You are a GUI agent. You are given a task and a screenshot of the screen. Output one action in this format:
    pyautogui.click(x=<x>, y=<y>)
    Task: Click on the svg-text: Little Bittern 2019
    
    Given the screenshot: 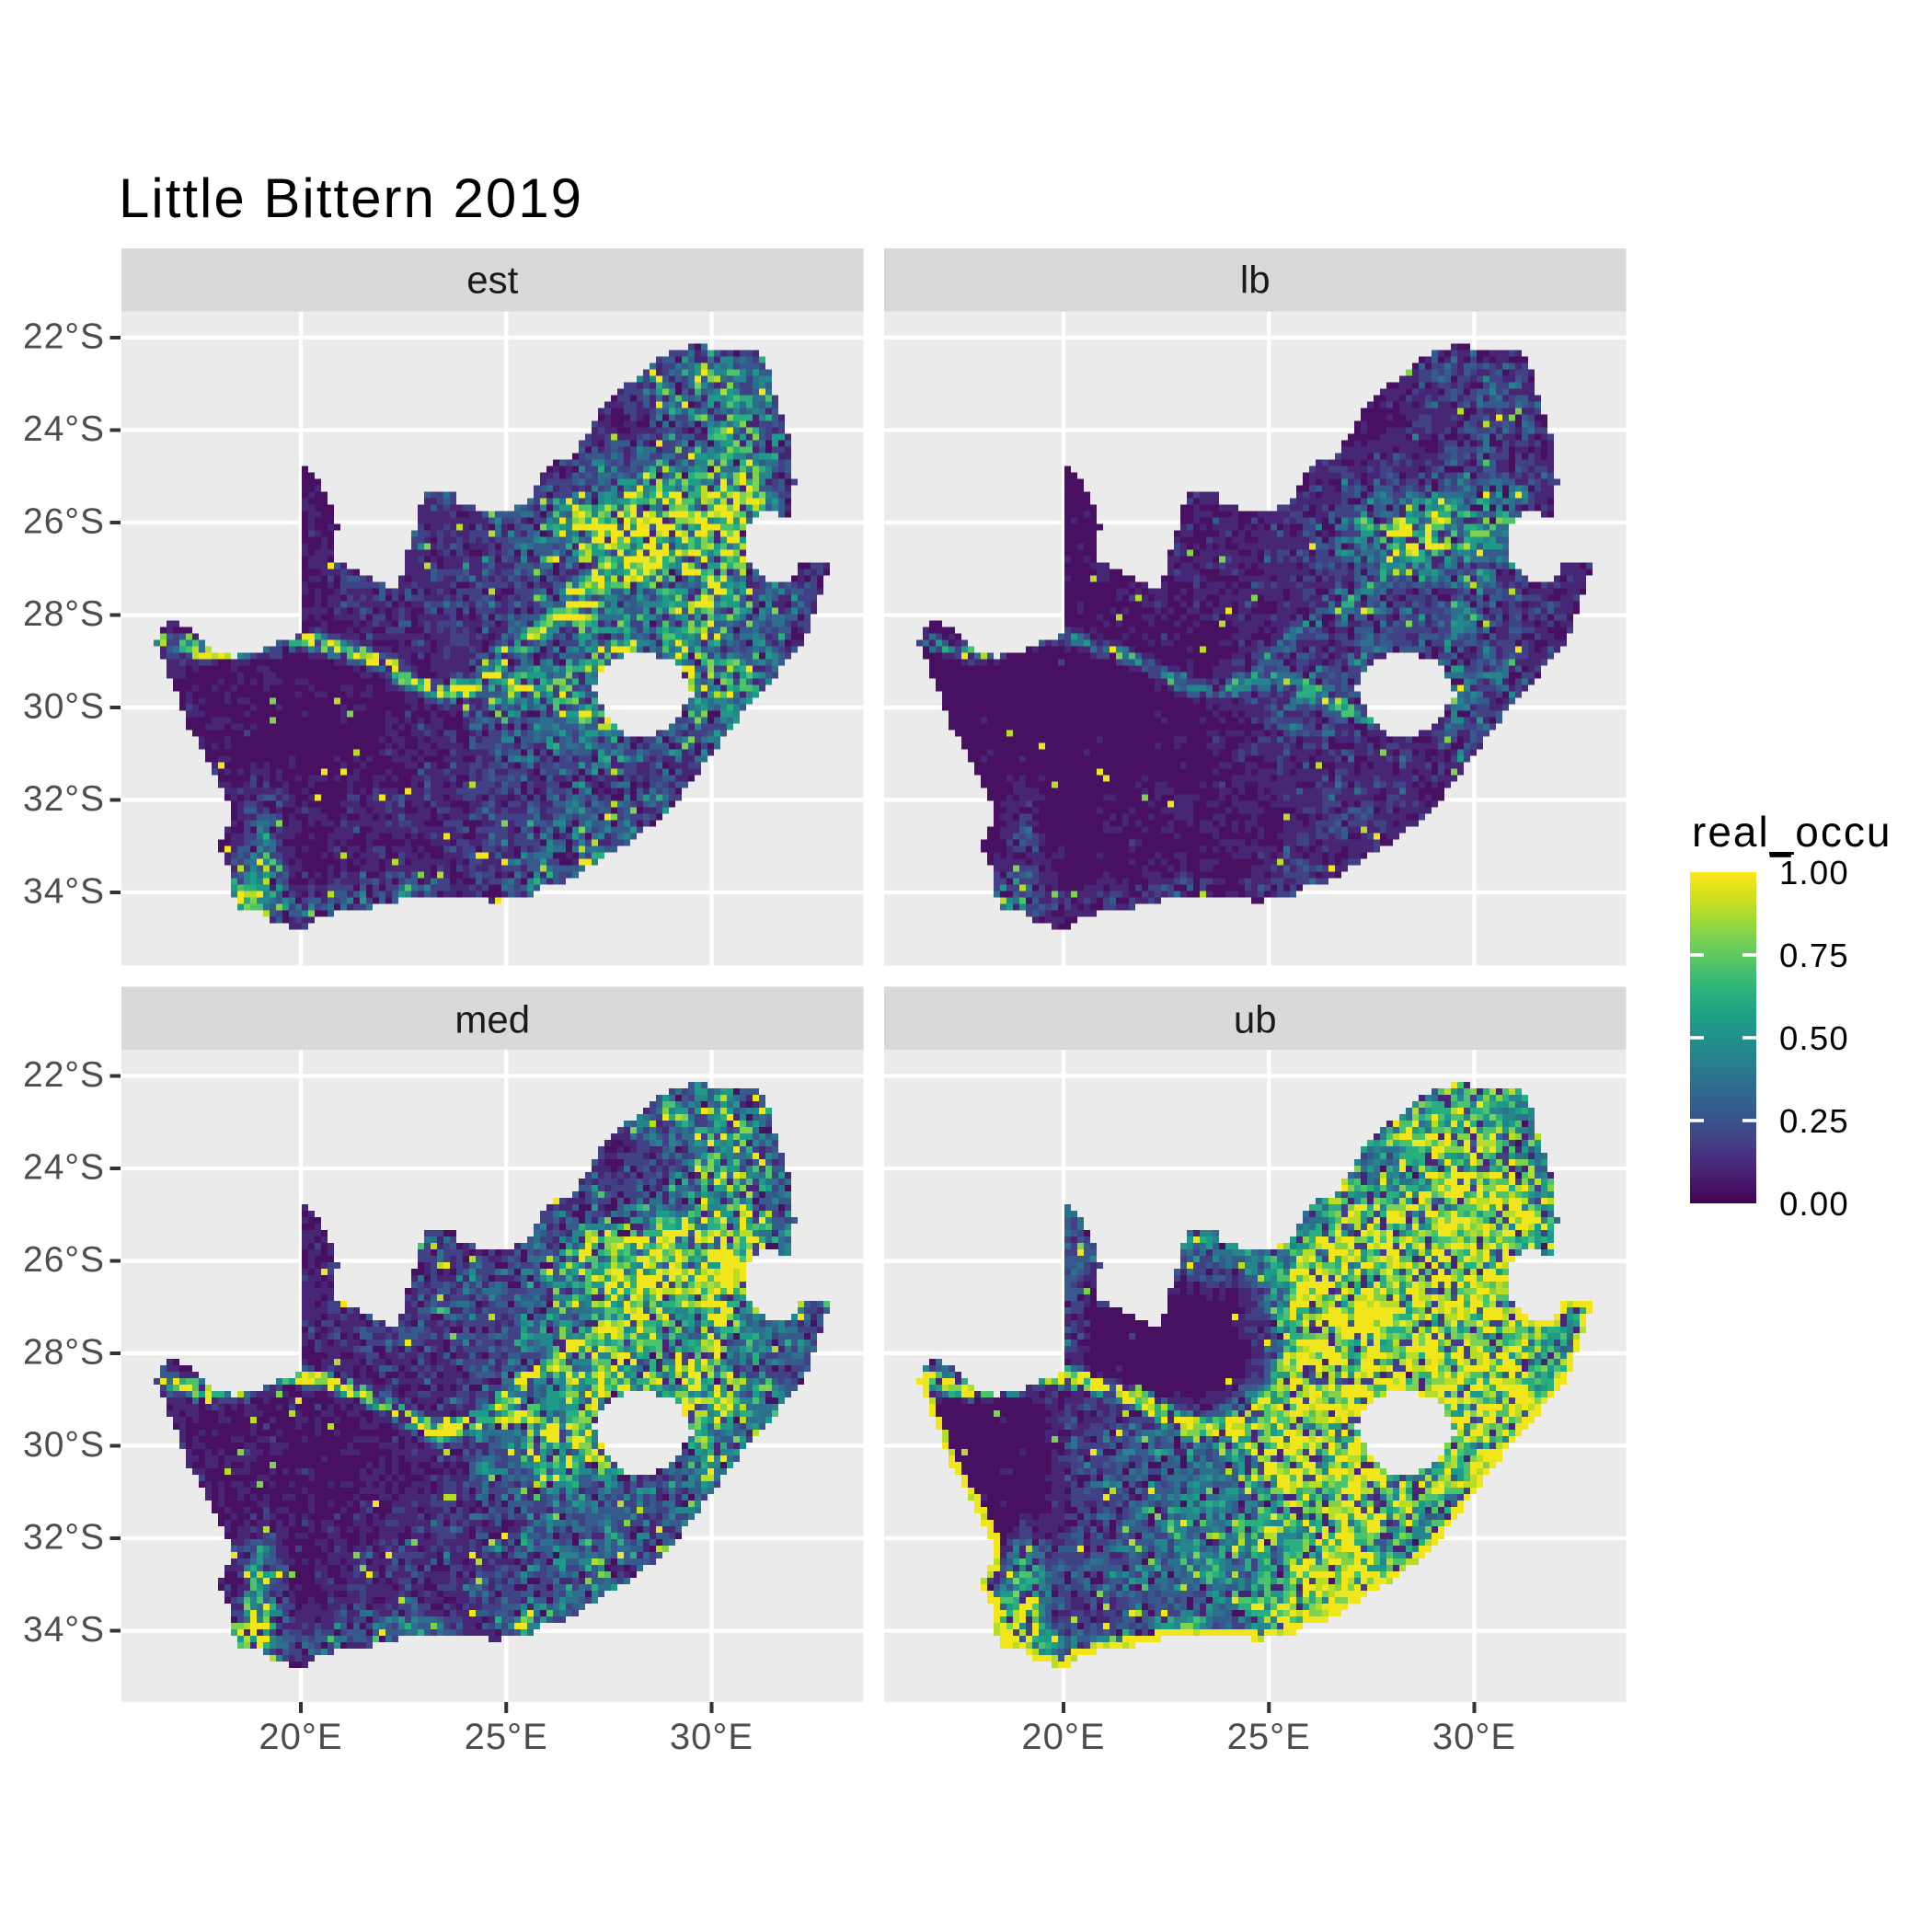 What is the action you would take?
    pyautogui.click(x=351, y=198)
    